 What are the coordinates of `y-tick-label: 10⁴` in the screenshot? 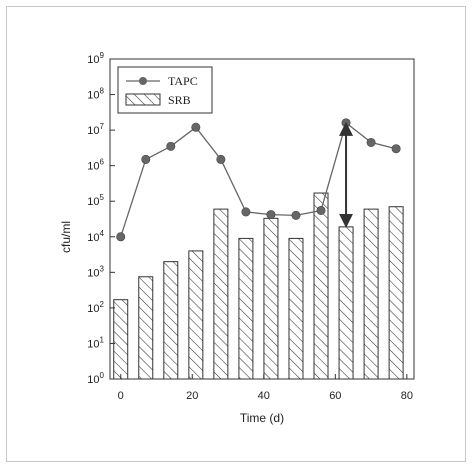 It's located at (95, 236).